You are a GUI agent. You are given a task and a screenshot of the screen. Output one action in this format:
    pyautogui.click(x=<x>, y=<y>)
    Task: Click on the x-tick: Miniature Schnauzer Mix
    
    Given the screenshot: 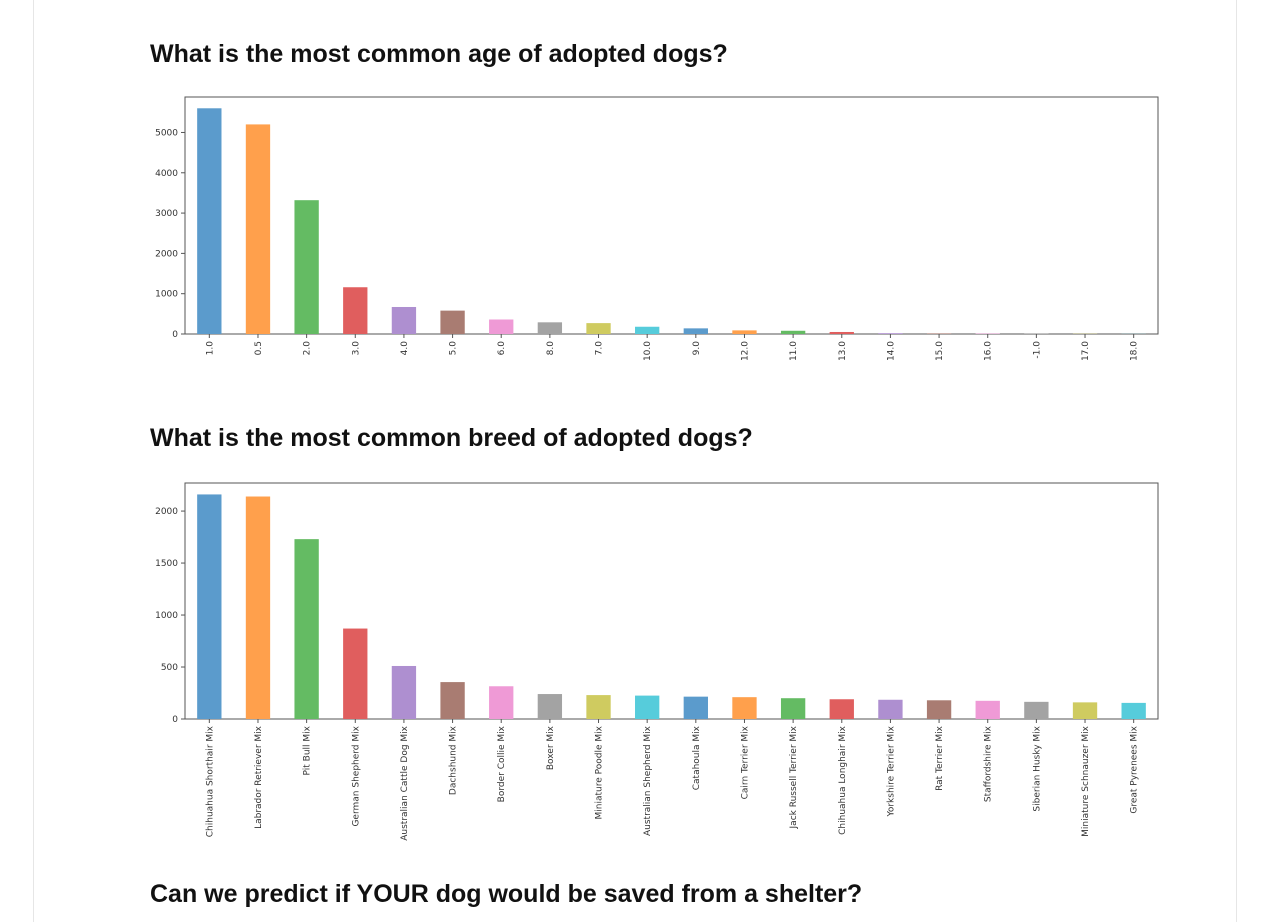 What is the action you would take?
    pyautogui.click(x=1086, y=778)
    